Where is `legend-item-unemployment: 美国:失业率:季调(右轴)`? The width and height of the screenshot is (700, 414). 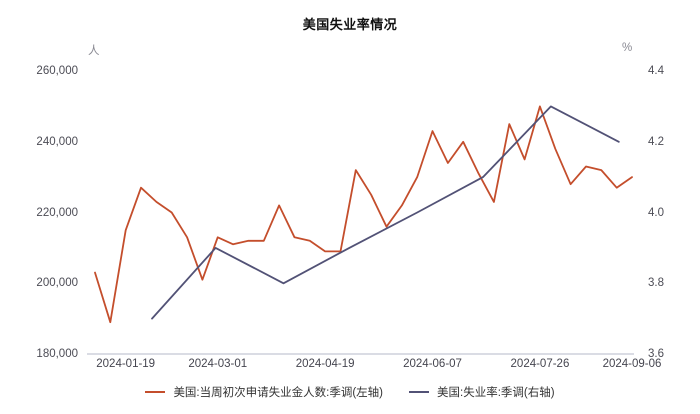
legend-item-unemployment: 美国:失业率:季调(右轴) is located at coordinates (482, 392).